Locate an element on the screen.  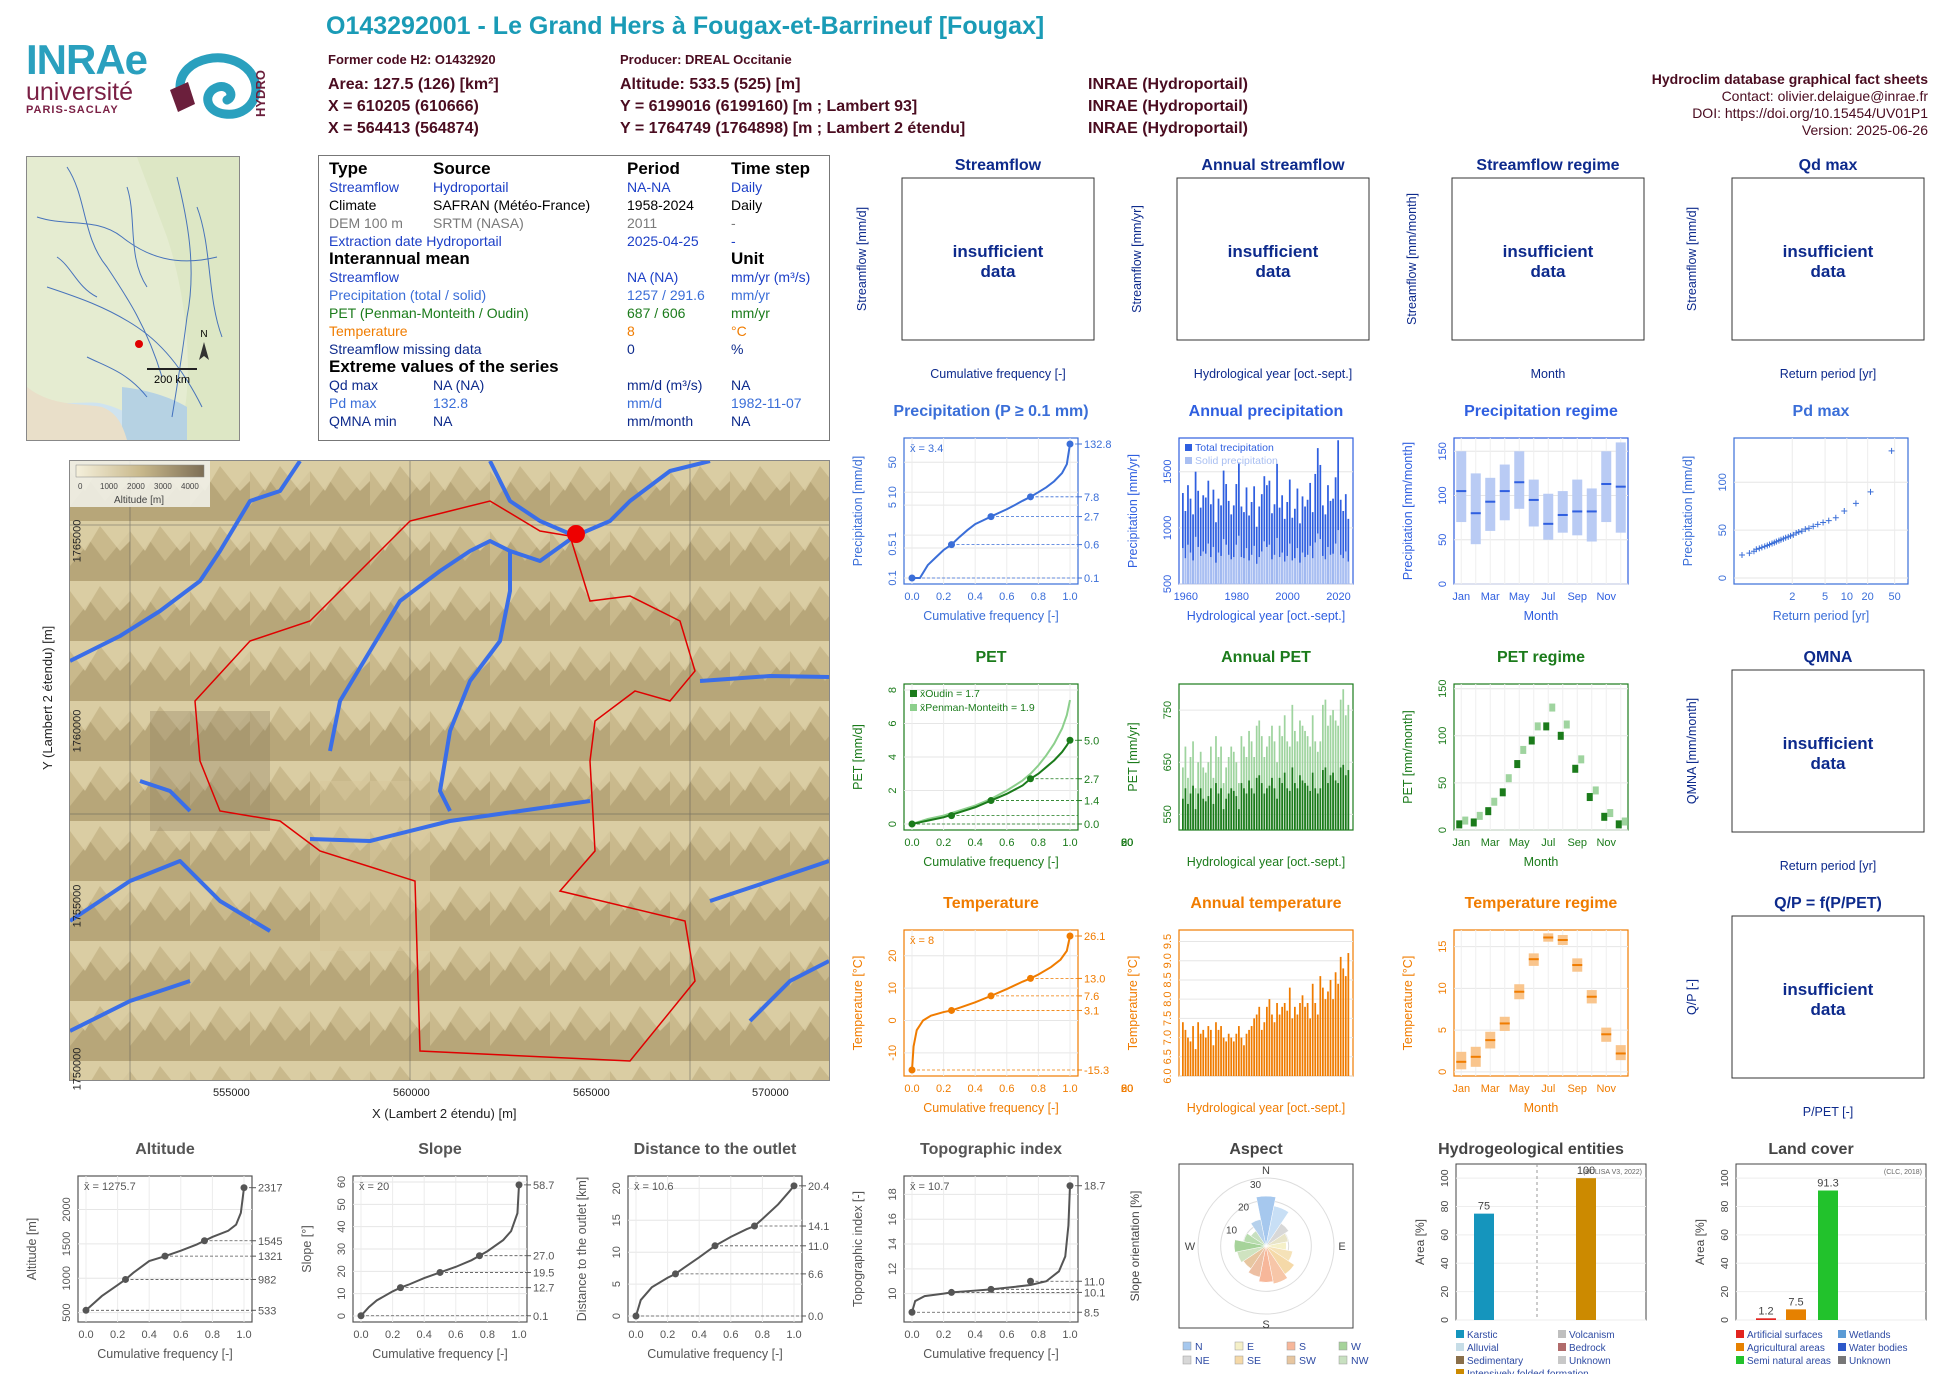
y-tick-label: 0 is located at coordinates (1725, 1320).